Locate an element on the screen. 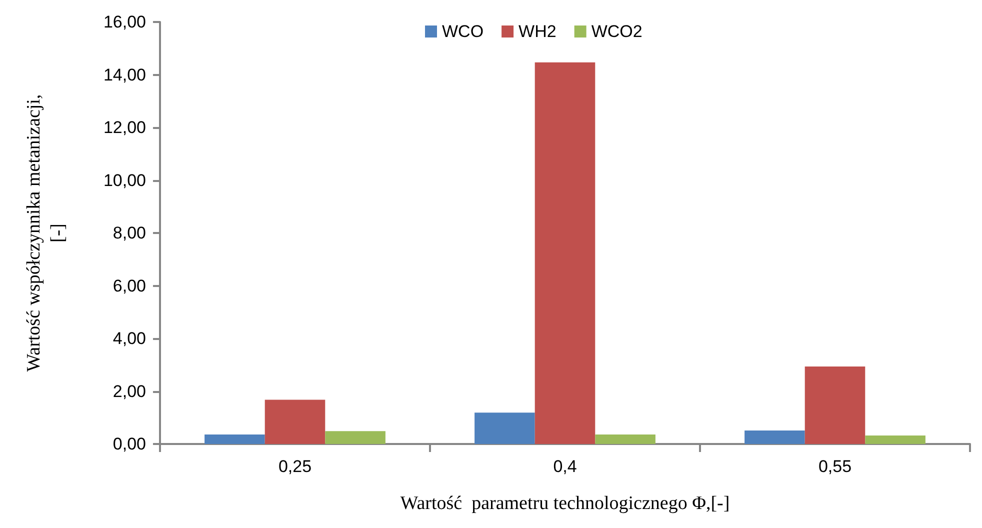  y-tick-label: 8,00 is located at coordinates (129, 233).